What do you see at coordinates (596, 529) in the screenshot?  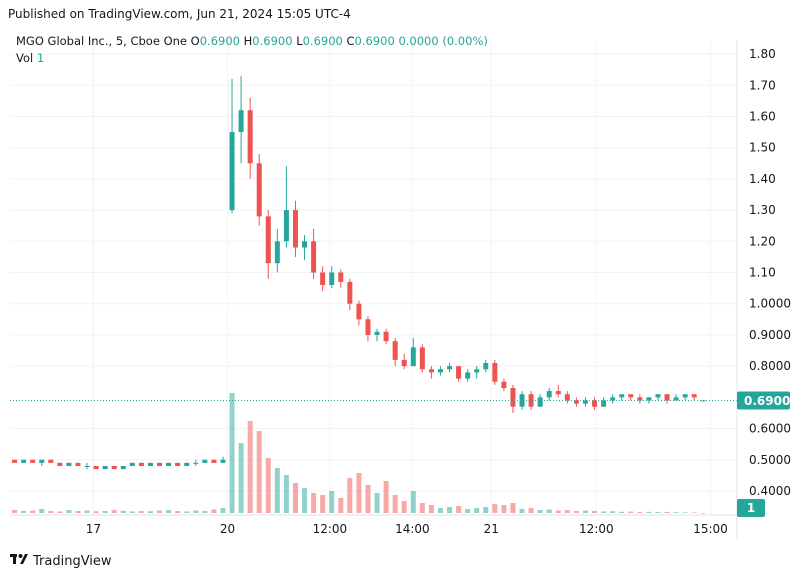 I see `x-tick-label: 12:00` at bounding box center [596, 529].